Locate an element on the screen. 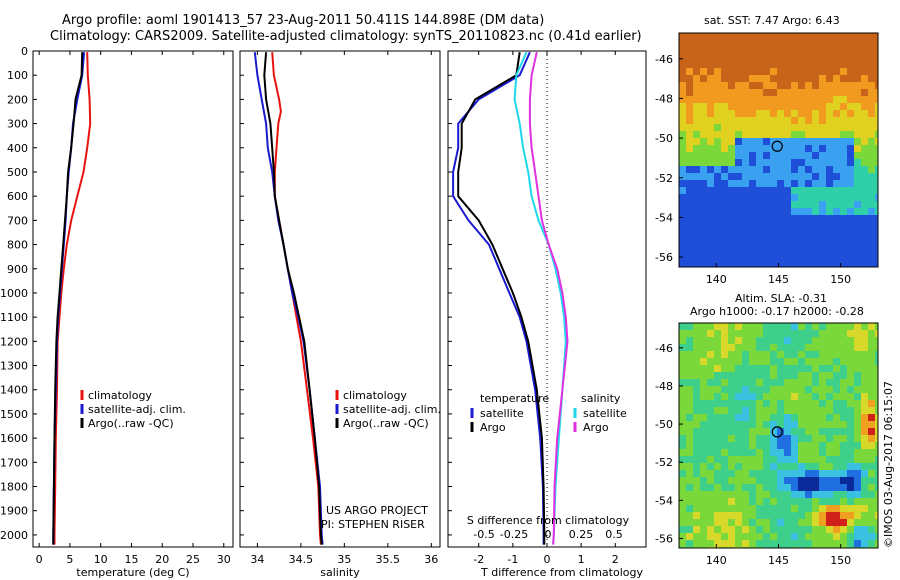 This screenshot has width=900, height=580. y-tick-label: 1100 is located at coordinates (14, 317).